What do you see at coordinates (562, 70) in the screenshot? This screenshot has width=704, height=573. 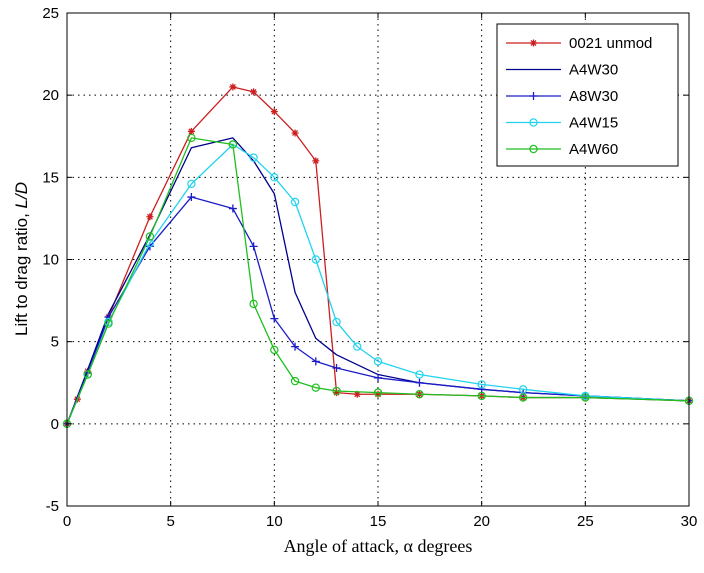 I see `legend-item-a4w30: A4W30` at bounding box center [562, 70].